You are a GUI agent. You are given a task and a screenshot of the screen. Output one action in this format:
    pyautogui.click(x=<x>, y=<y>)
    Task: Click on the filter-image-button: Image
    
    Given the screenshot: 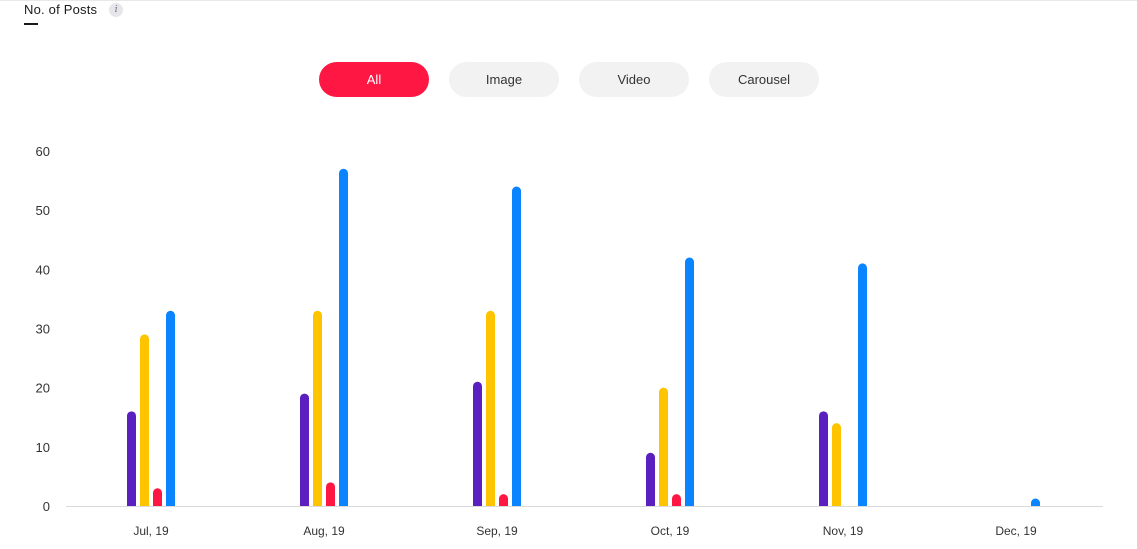 What is the action you would take?
    pyautogui.click(x=504, y=79)
    